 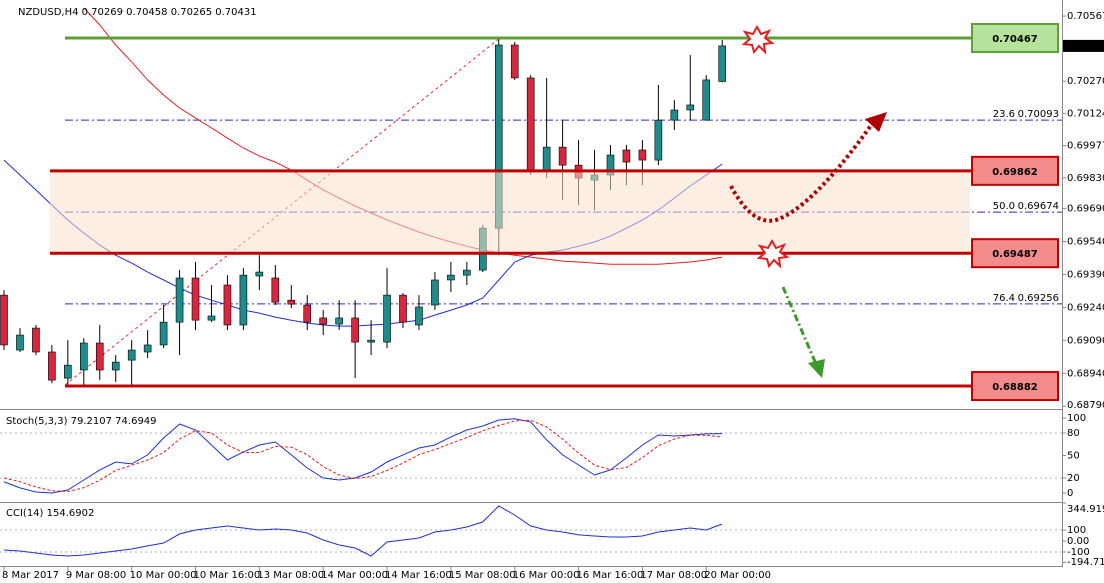 I want to click on fib-price: 0.69674, so click(x=1038, y=206).